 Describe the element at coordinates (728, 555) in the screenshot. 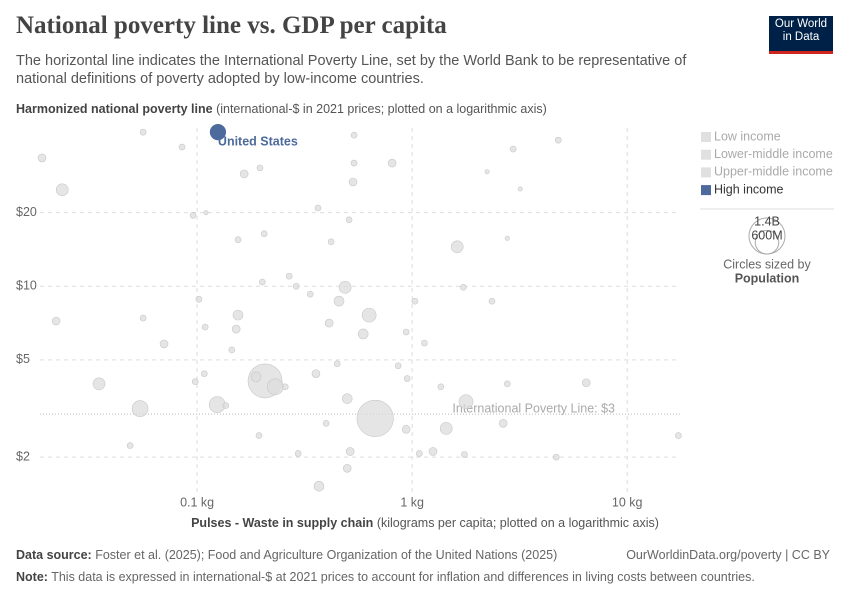

I see `credit: OurWorldinData.org/poverty | CC BY` at that location.